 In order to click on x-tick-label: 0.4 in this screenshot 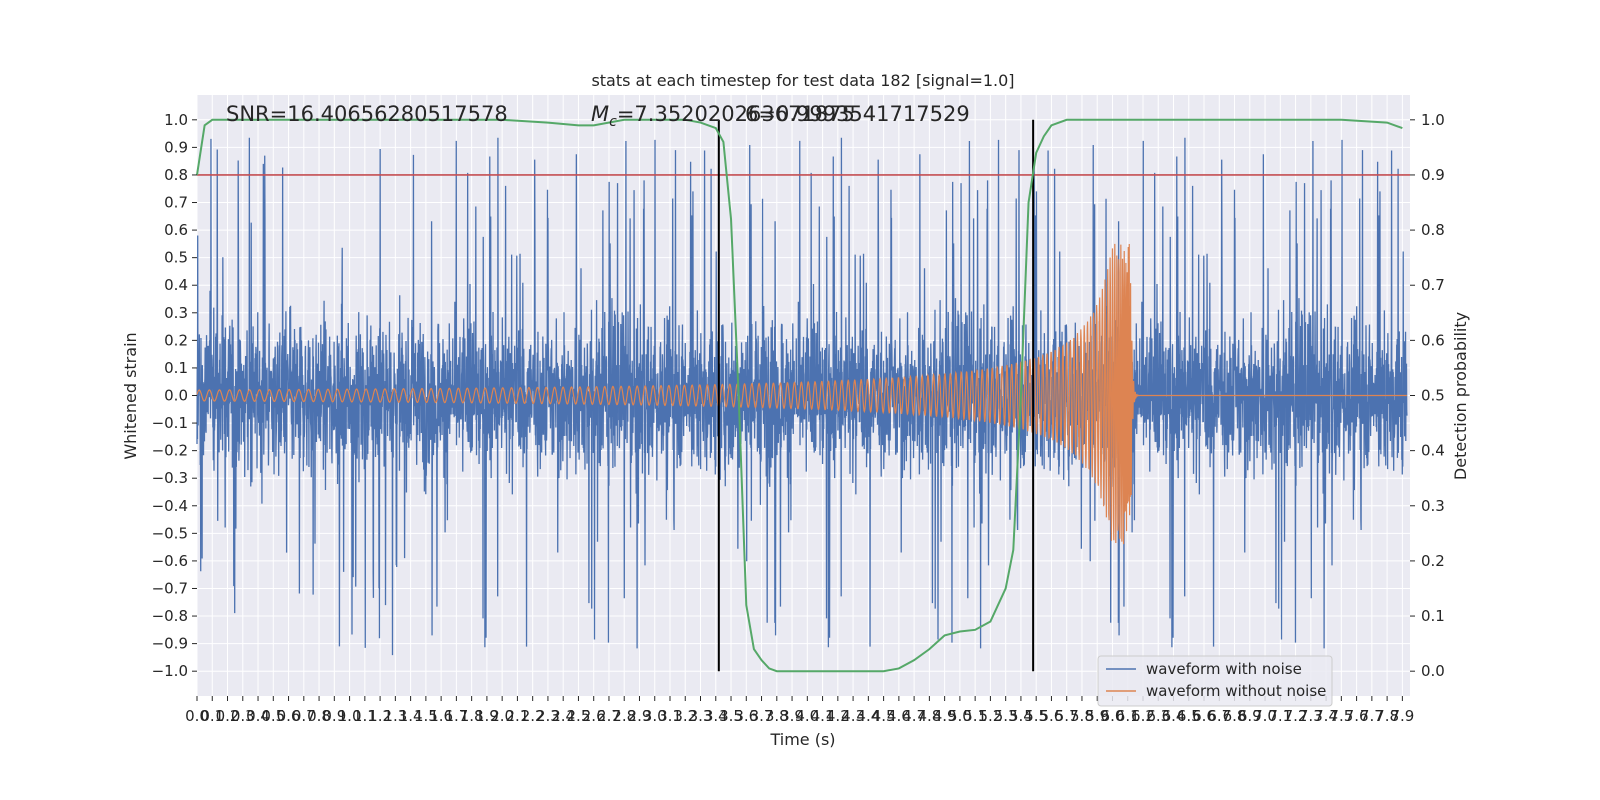, I will do `click(258, 716)`.